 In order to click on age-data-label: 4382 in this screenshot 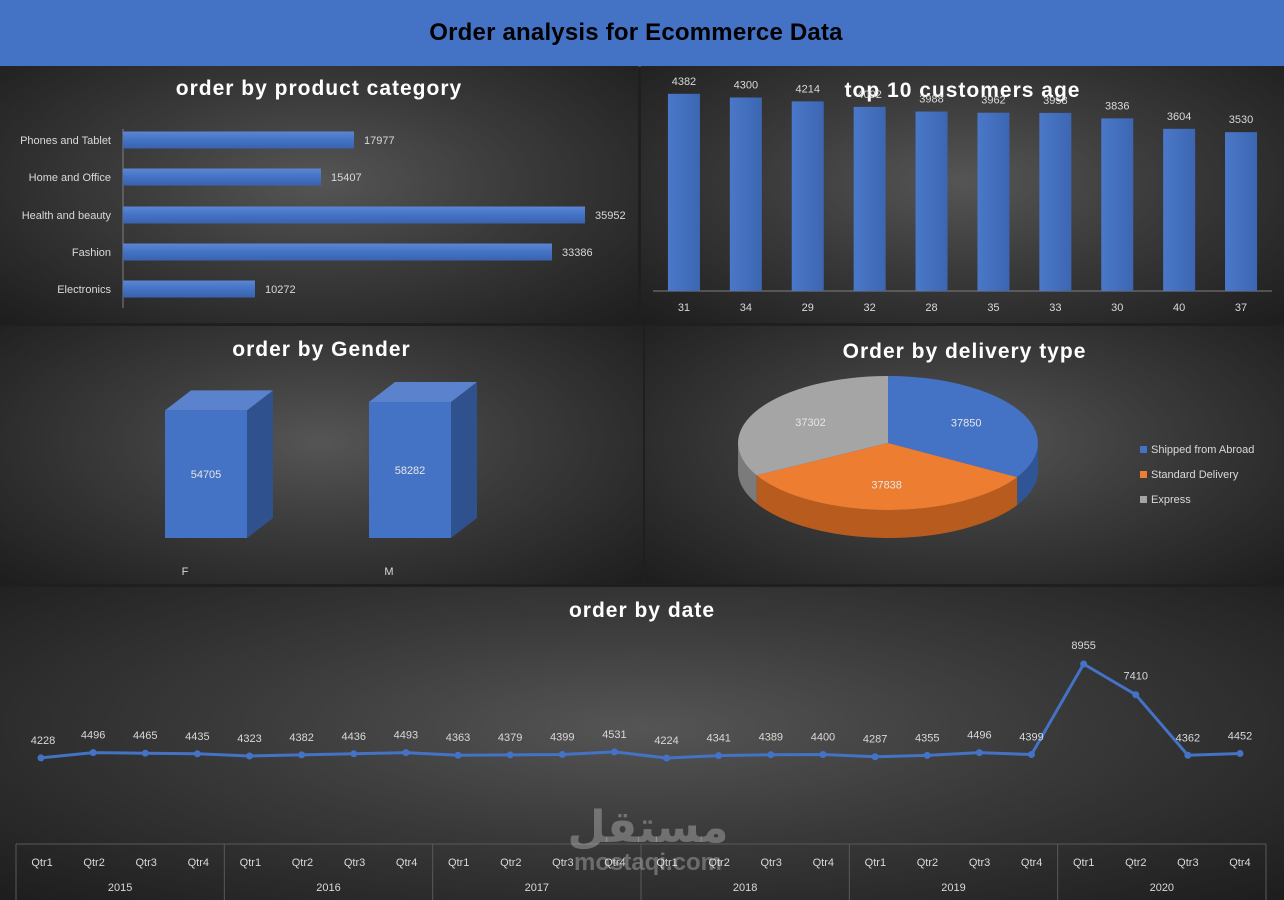, I will do `click(684, 82)`.